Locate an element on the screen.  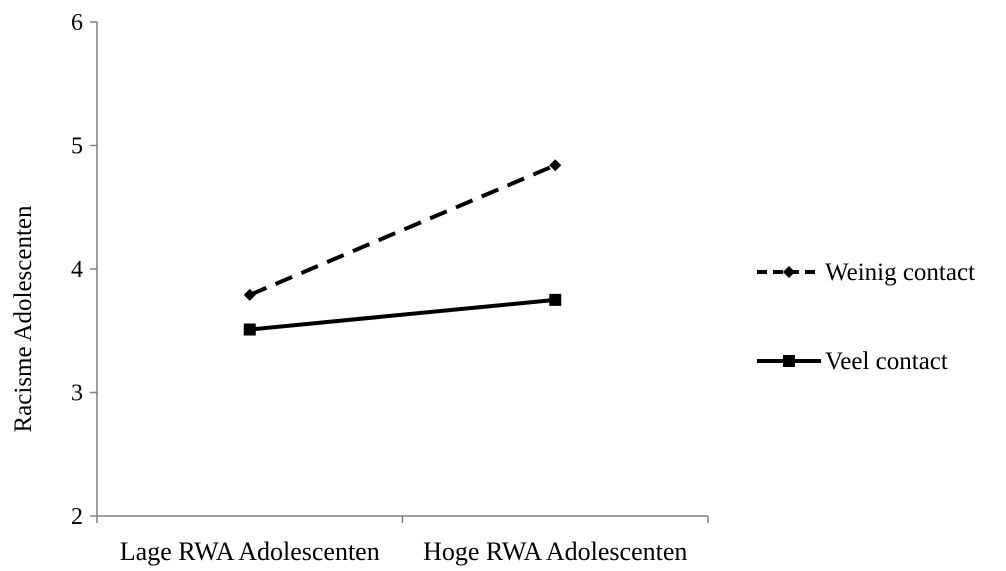
x-tick-label: Lage RWA Adolescenten is located at coordinates (250, 551).